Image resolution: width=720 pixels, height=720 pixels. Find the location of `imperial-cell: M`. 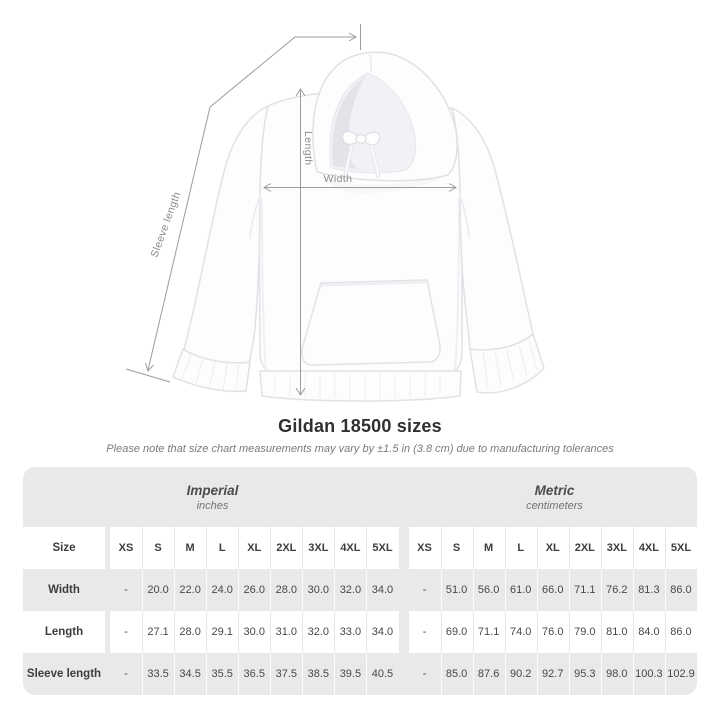

imperial-cell: M is located at coordinates (190, 548).